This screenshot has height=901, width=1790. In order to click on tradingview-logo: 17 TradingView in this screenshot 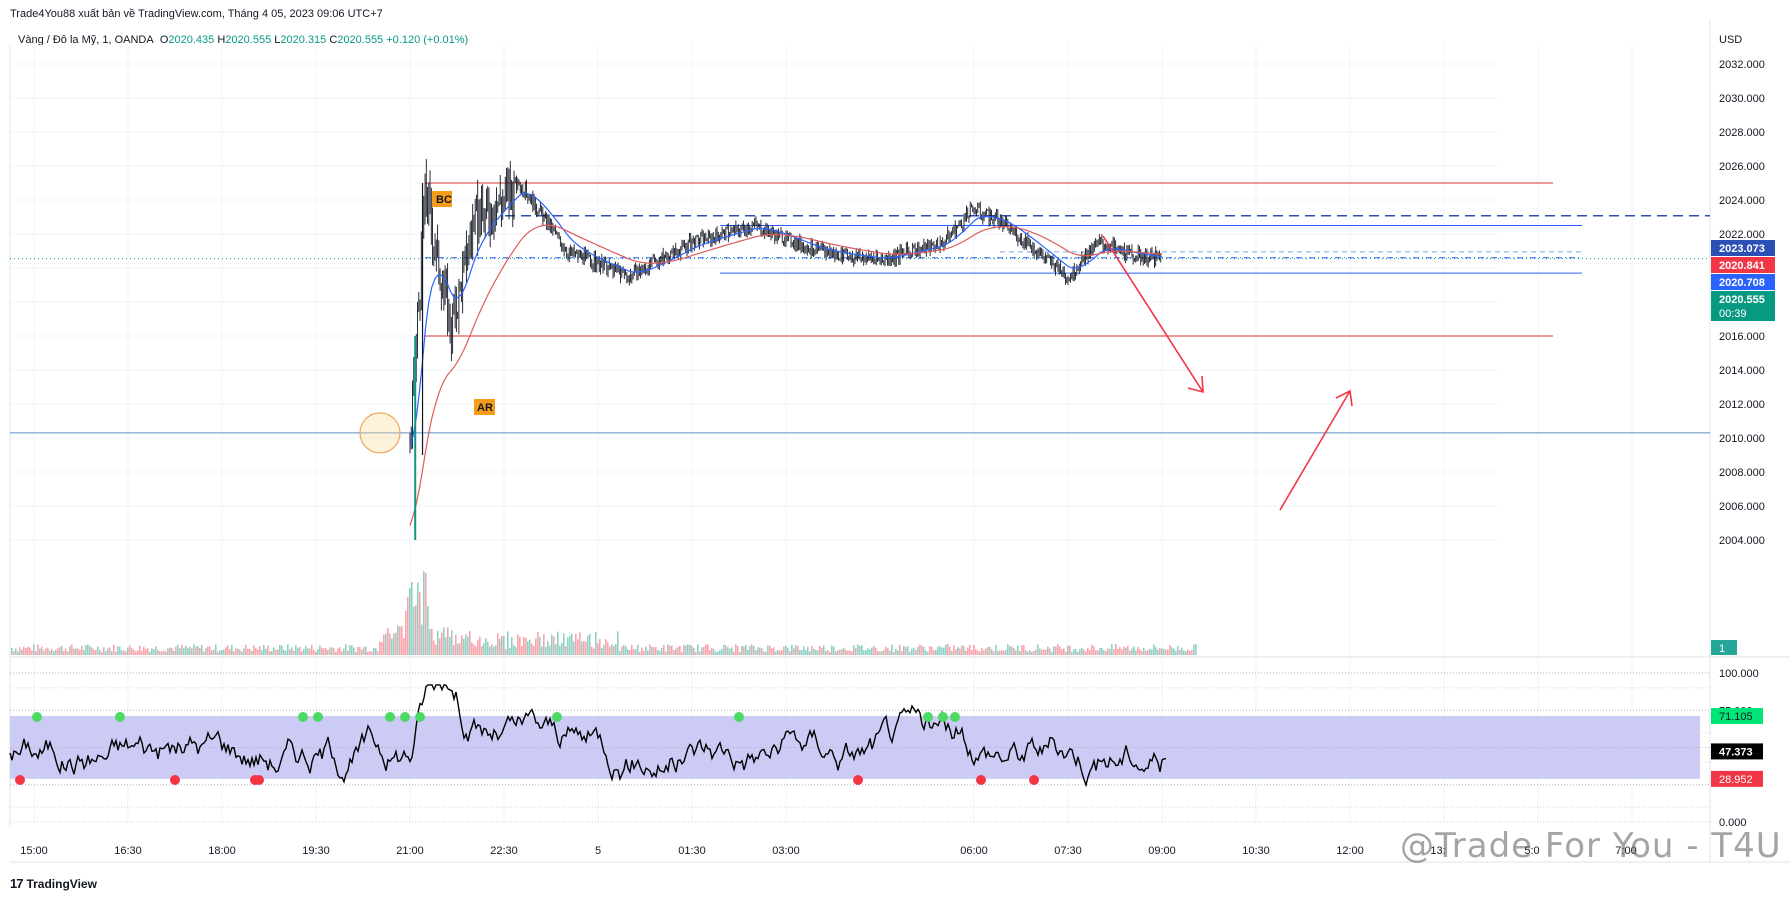, I will do `click(53, 883)`.